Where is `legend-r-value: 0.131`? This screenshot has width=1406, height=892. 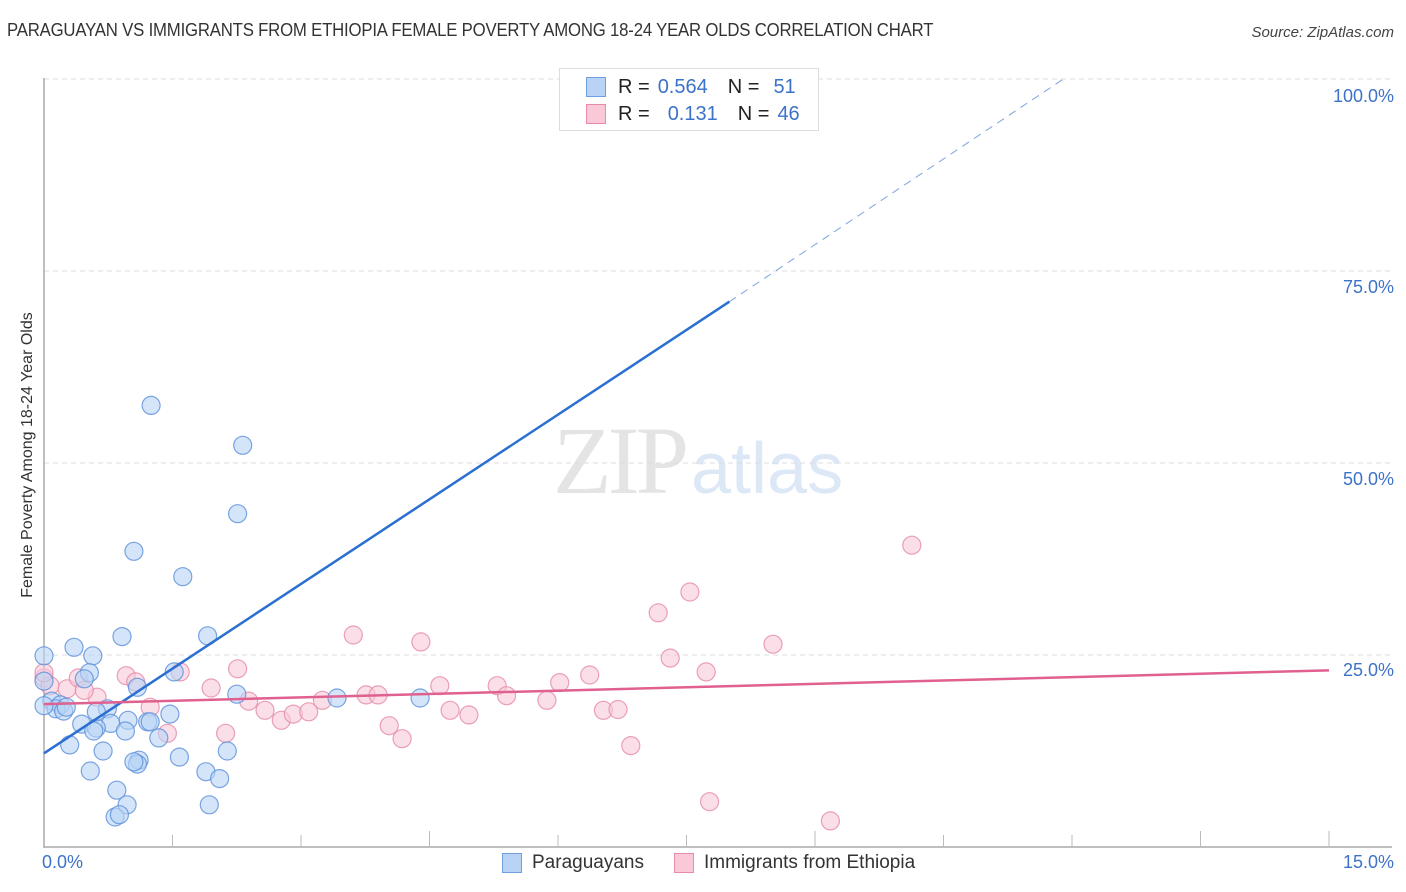 legend-r-value: 0.131 is located at coordinates (692, 113).